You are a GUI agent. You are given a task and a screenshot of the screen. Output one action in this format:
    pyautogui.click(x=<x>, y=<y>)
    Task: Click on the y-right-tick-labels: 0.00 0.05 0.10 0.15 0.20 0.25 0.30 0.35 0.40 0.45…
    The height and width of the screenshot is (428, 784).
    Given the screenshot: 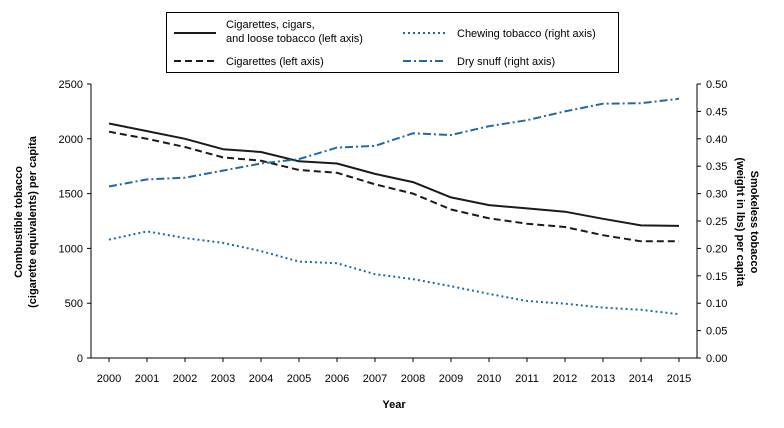 What is the action you would take?
    pyautogui.click(x=716, y=222)
    